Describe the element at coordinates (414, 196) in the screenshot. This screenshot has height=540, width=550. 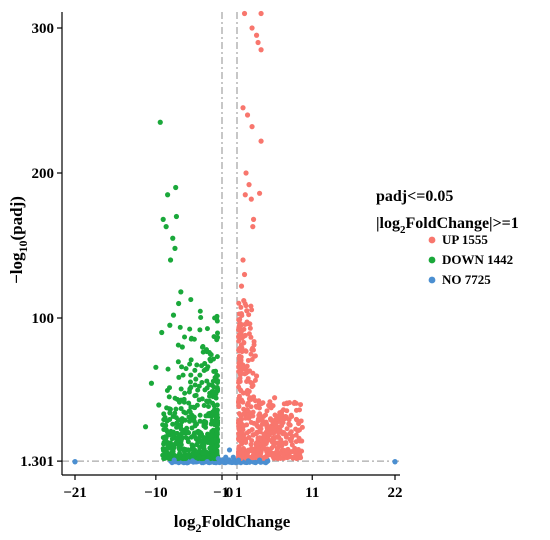
I see `legend-title-padj: padj<=0.05` at that location.